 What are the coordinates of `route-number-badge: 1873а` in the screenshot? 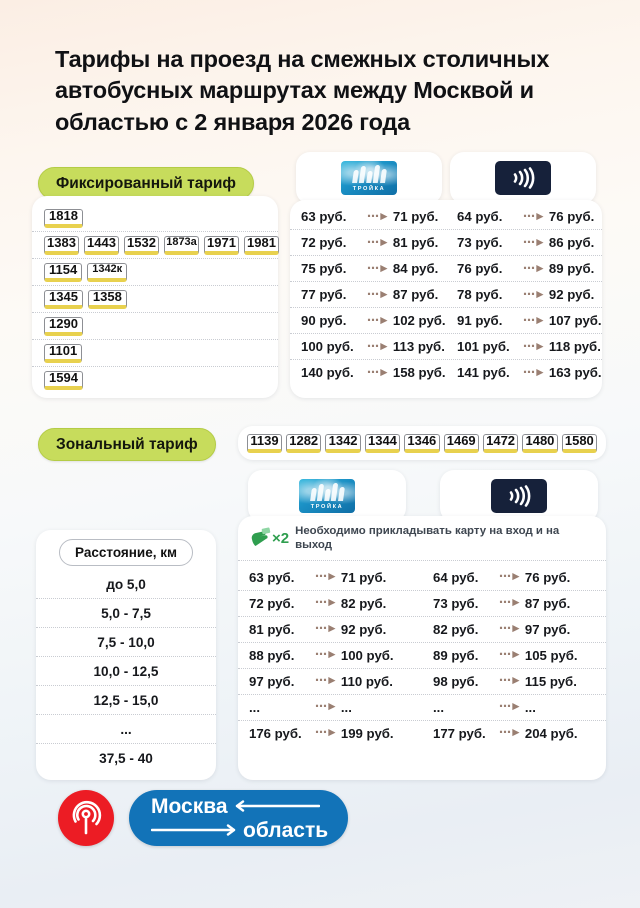 It's located at (181, 245).